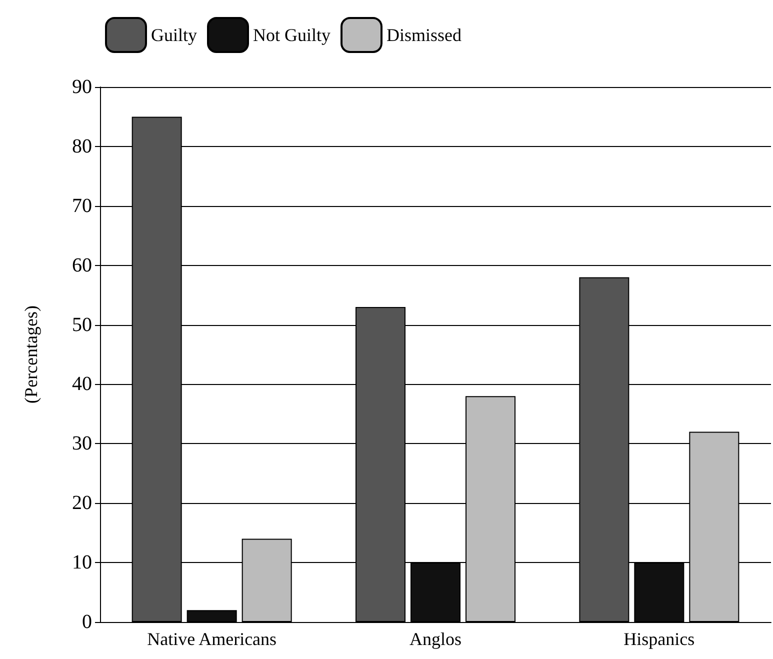 The height and width of the screenshot is (659, 773). What do you see at coordinates (82, 503) in the screenshot?
I see `y-tick-label: 20` at bounding box center [82, 503].